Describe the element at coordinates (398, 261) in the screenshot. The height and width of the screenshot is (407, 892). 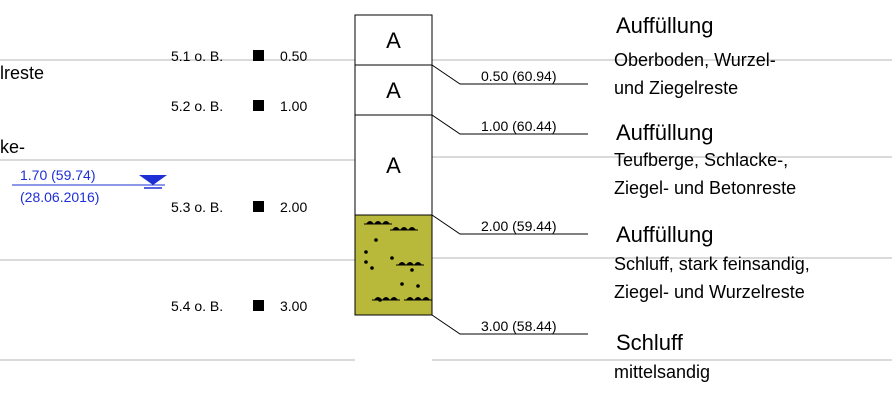
I see `silt-hatch-pattern` at that location.